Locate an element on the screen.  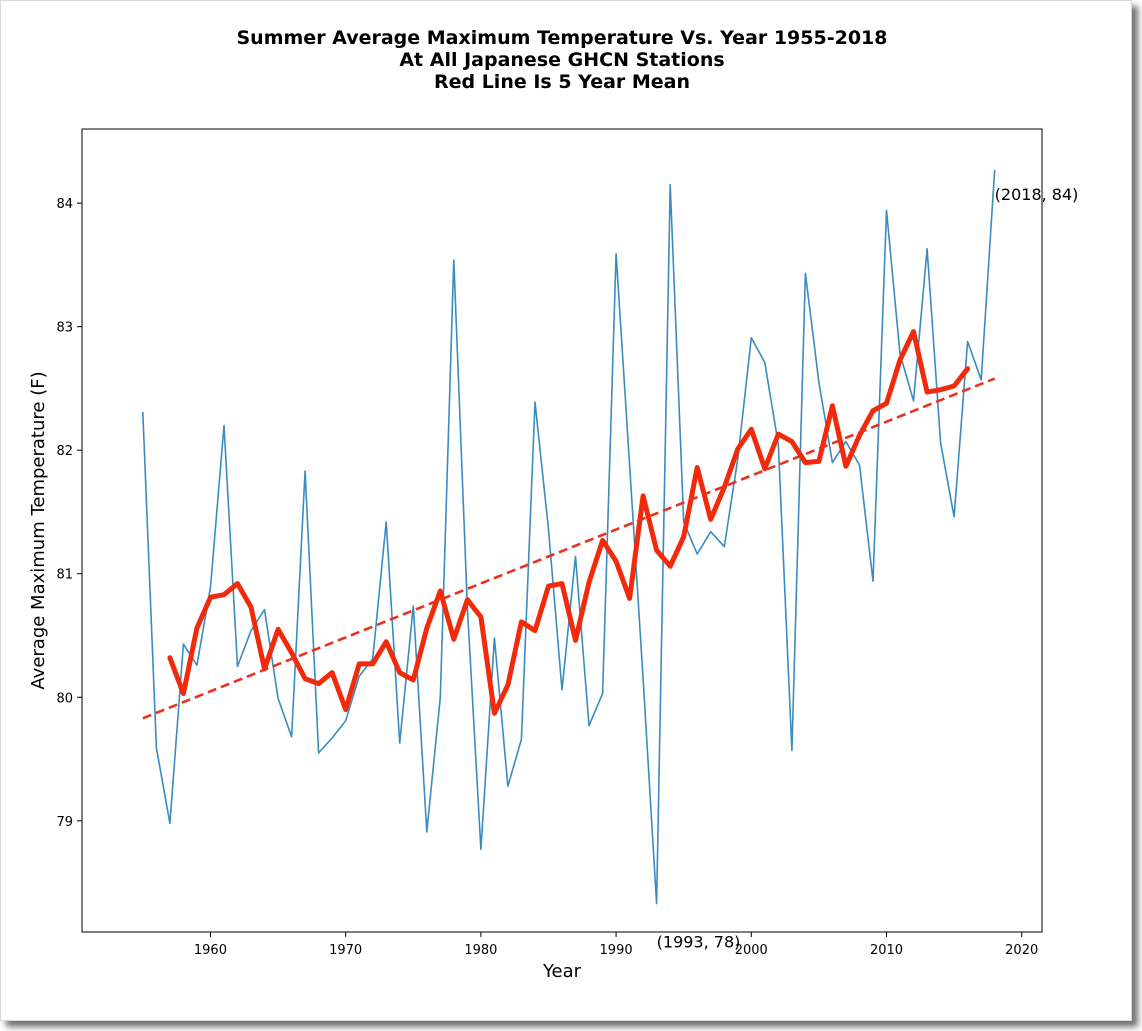
y-tick-label: 84 is located at coordinates (64, 204).